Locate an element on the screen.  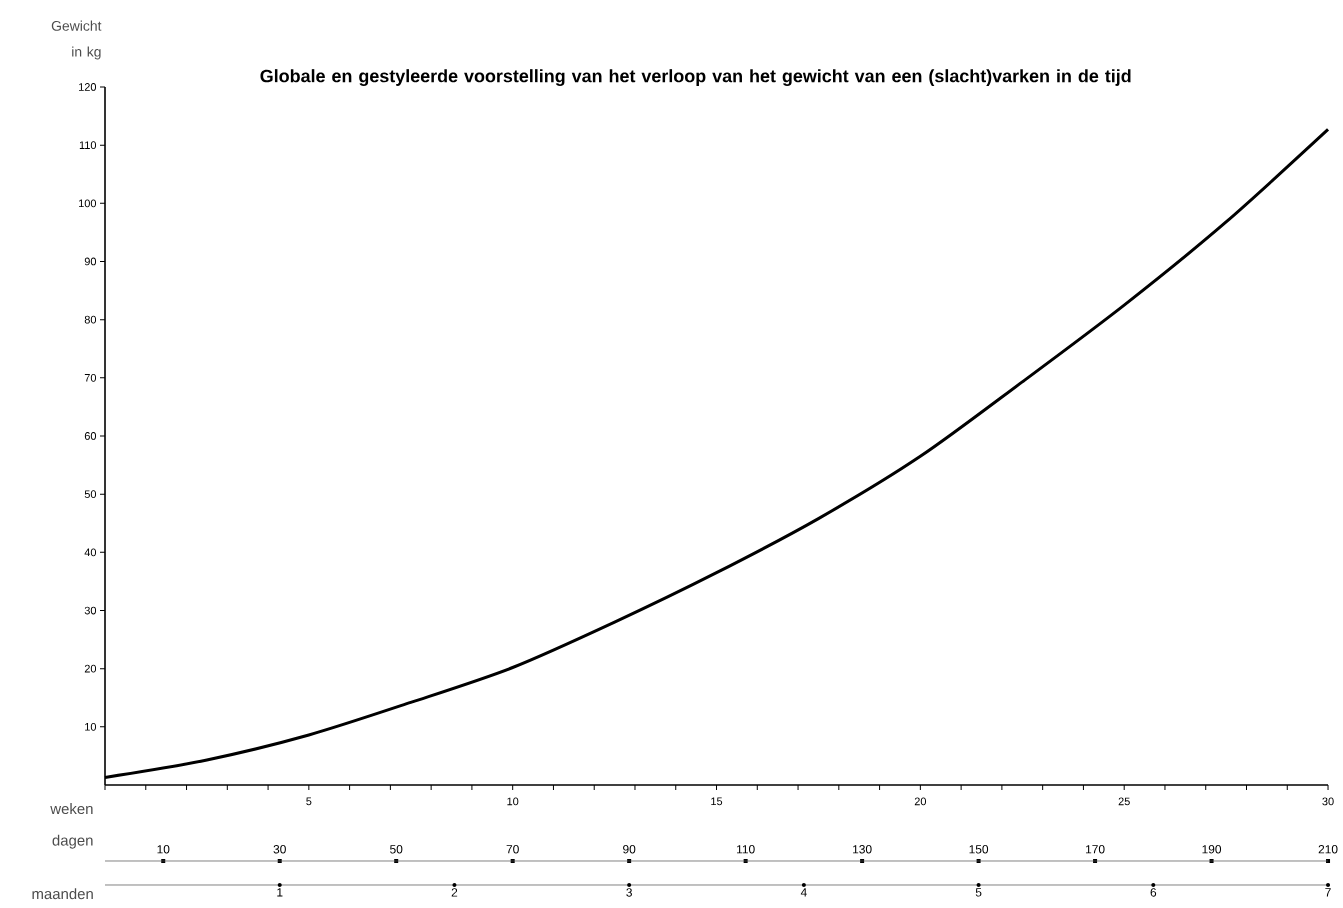
x2-tick-label: 110 is located at coordinates (746, 849).